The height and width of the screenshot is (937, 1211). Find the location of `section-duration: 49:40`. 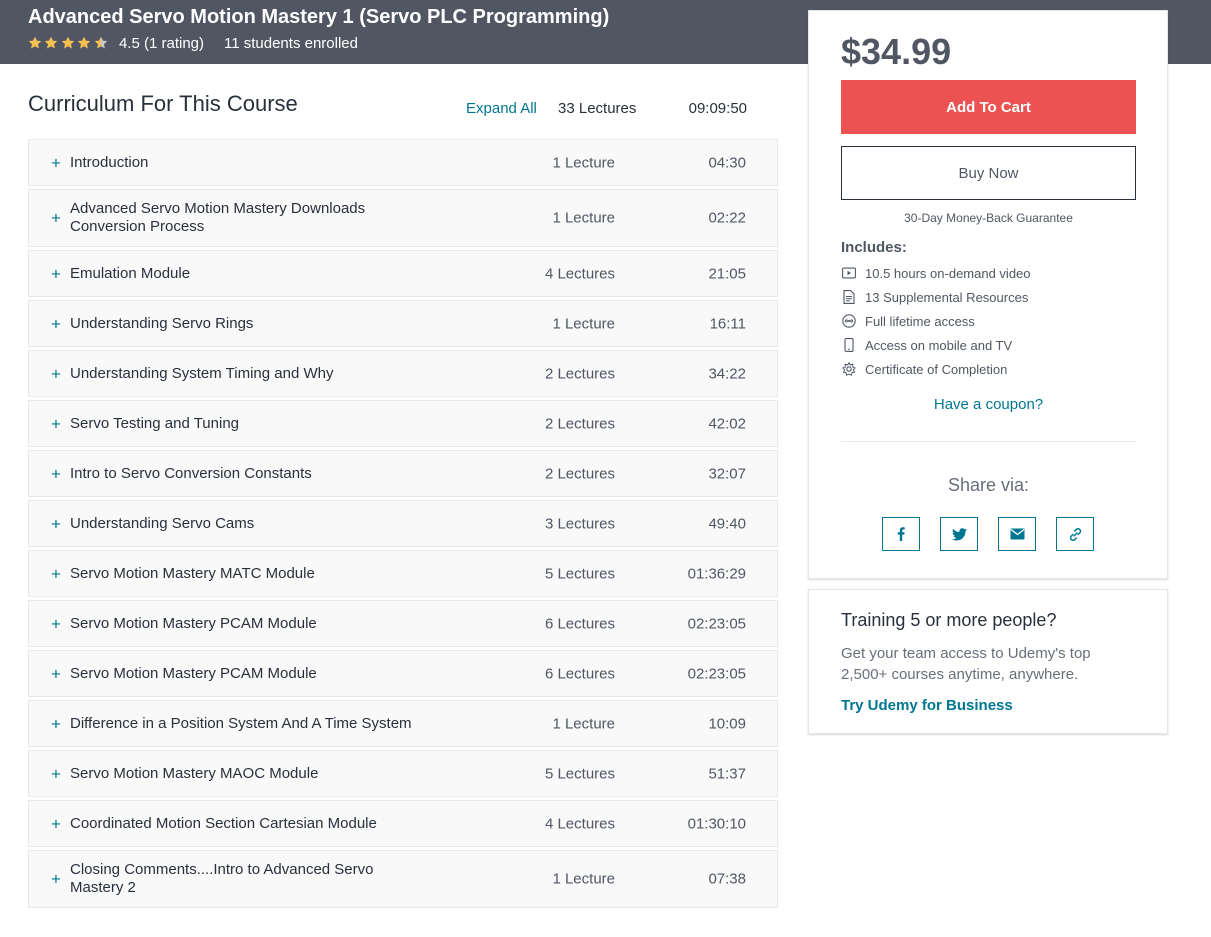

section-duration: 49:40 is located at coordinates (727, 523).